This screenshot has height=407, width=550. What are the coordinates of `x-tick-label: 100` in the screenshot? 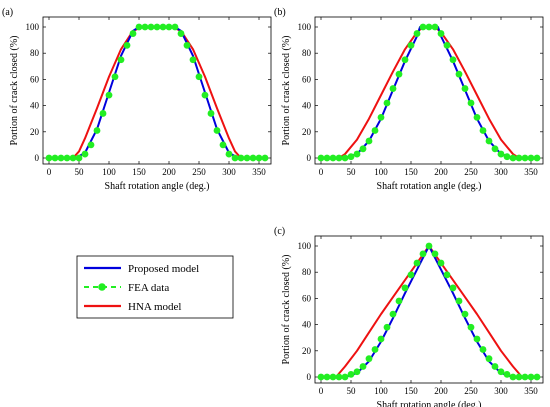 It's located at (381, 172).